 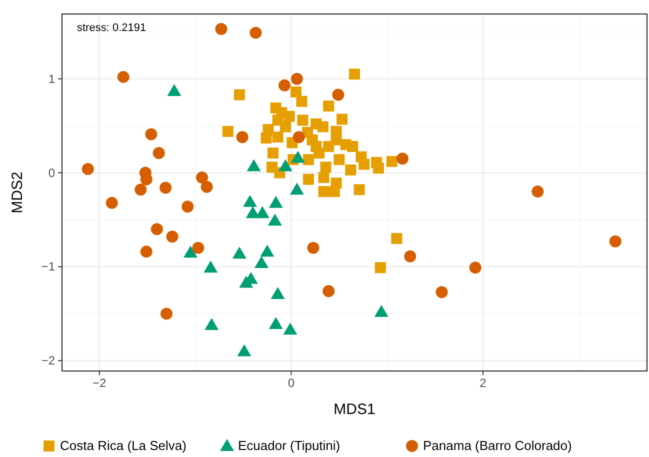 What do you see at coordinates (497, 445) in the screenshot?
I see `legend-label: Panama (Barro Colorado)` at bounding box center [497, 445].